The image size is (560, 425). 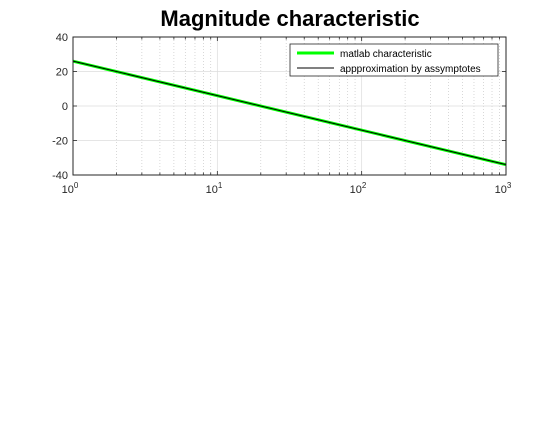 I want to click on chart-title: Magnitude characteristic, so click(x=289, y=18).